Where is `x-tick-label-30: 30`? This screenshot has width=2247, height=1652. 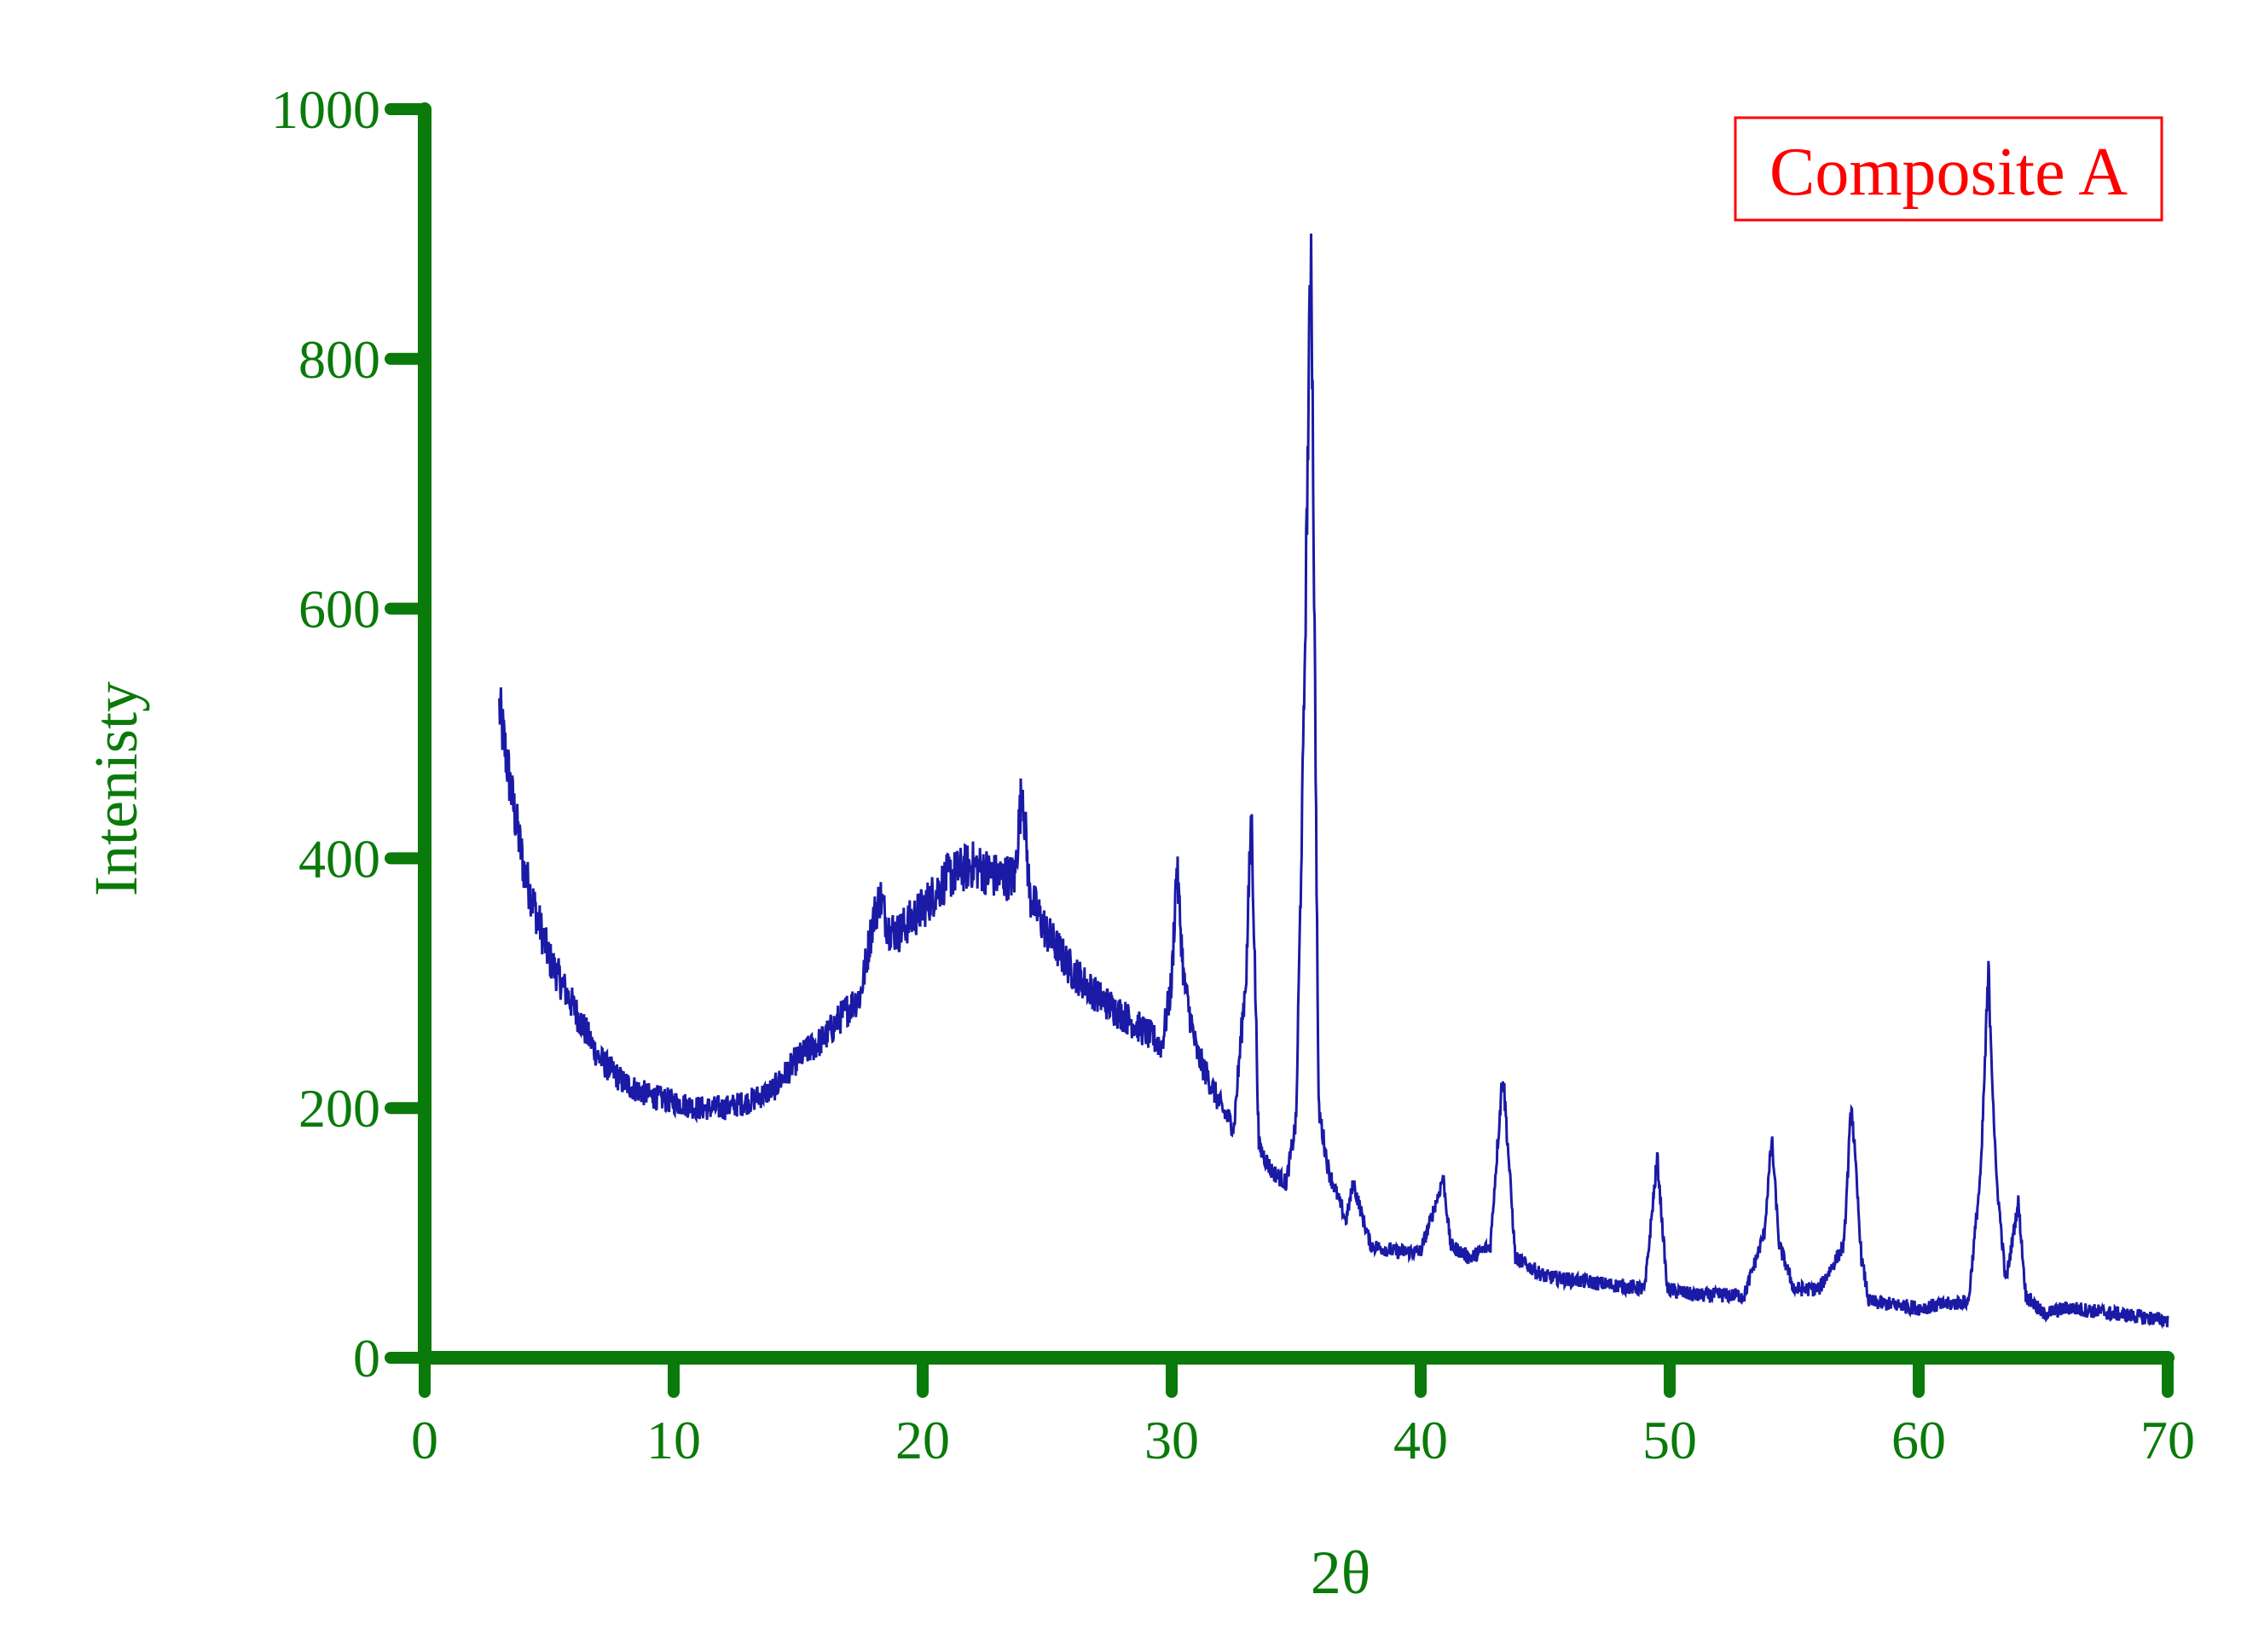 x-tick-label-30: 30 is located at coordinates (1171, 1440).